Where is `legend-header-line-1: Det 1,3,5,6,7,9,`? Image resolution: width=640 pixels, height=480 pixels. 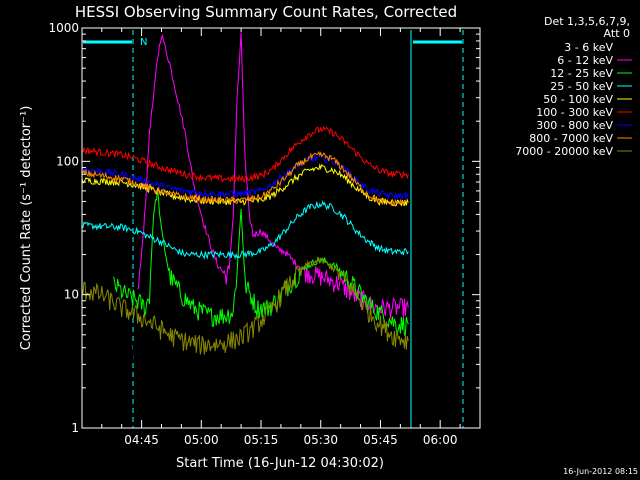
legend-header-line-1: Det 1,3,5,6,7,9, is located at coordinates (587, 21).